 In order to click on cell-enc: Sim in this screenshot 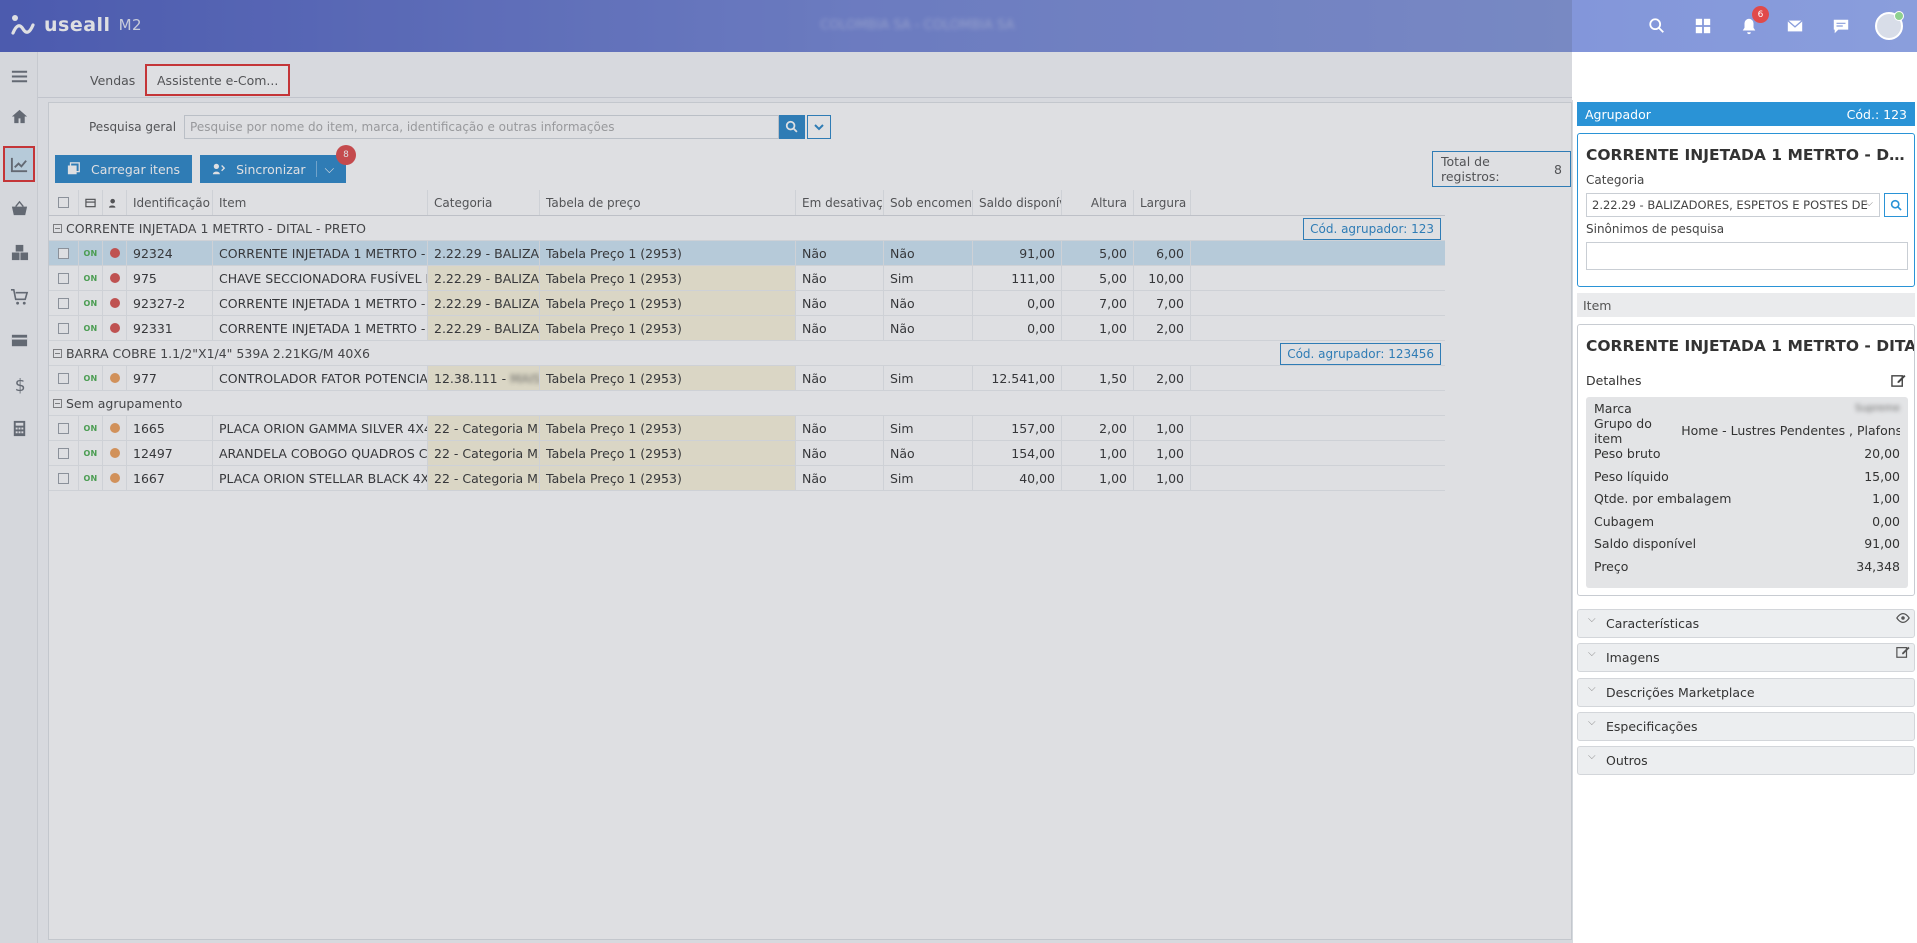, I will do `click(928, 378)`.